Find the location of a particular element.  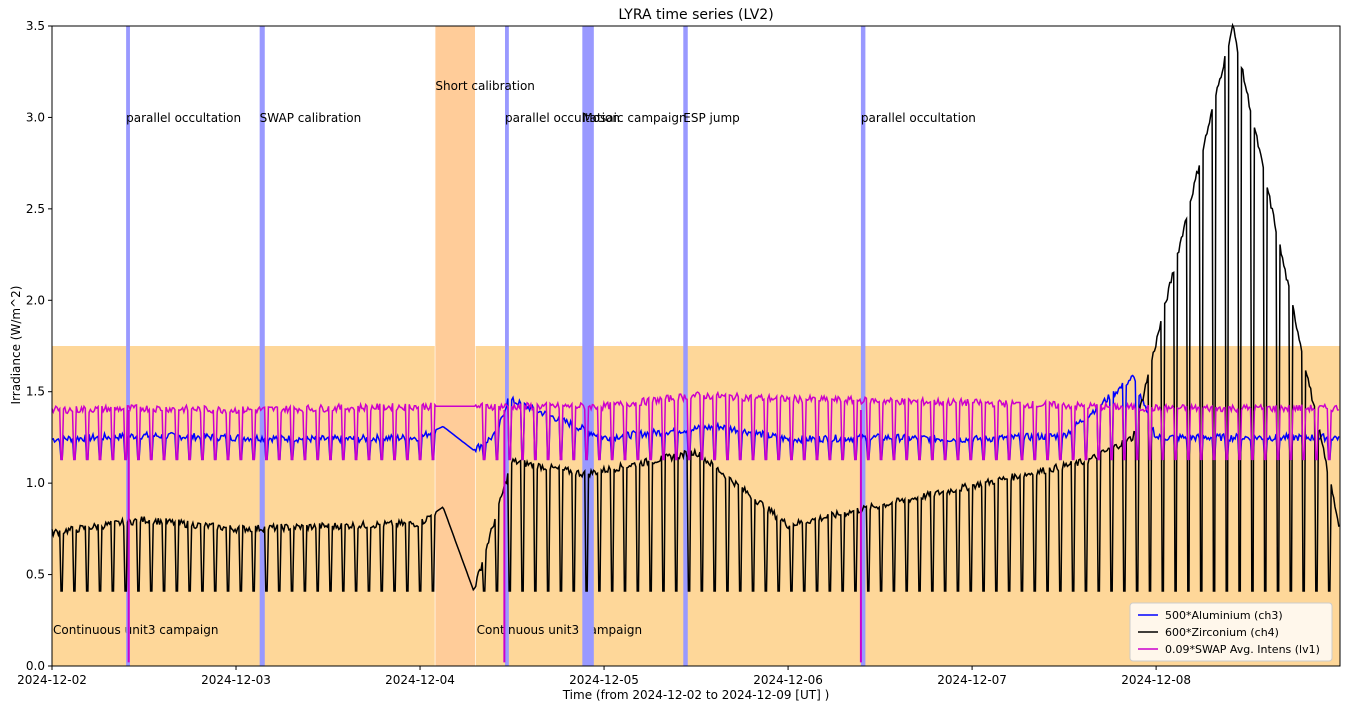

event-label: Mosaic campaign is located at coordinates (634, 118).